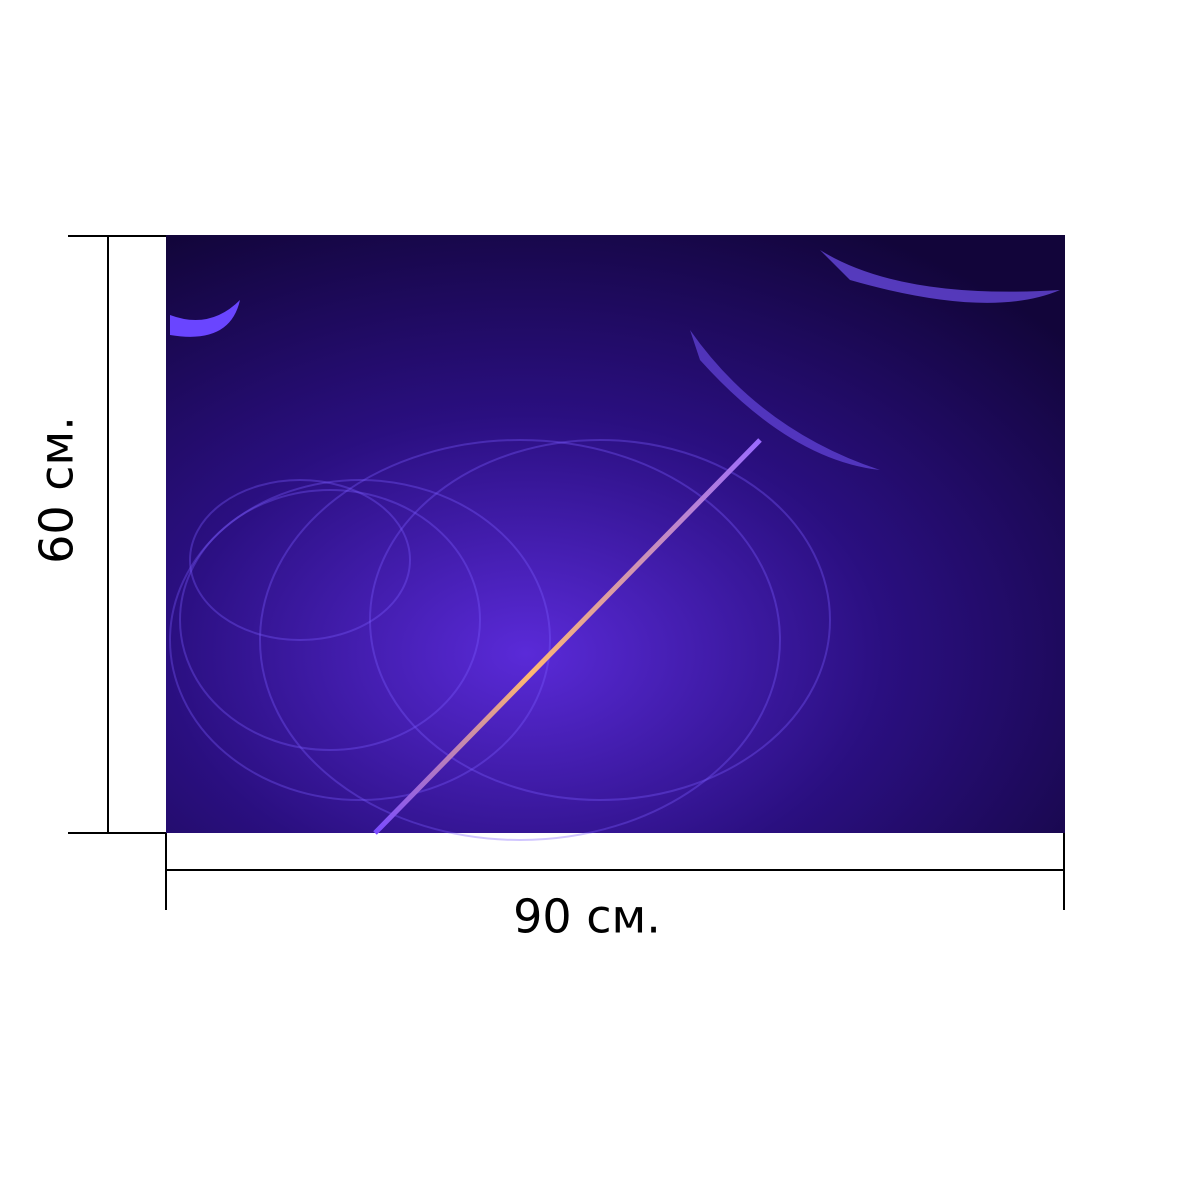 This screenshot has width=1200, height=1204. What do you see at coordinates (57, 490) in the screenshot?
I see `height-label: 60 см.` at bounding box center [57, 490].